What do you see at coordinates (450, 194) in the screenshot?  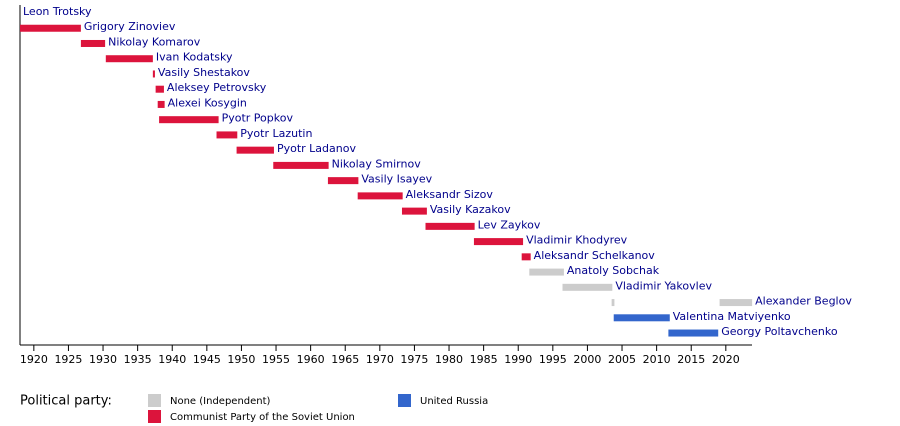 I see `row-label: Aleksandr Sizov` at bounding box center [450, 194].